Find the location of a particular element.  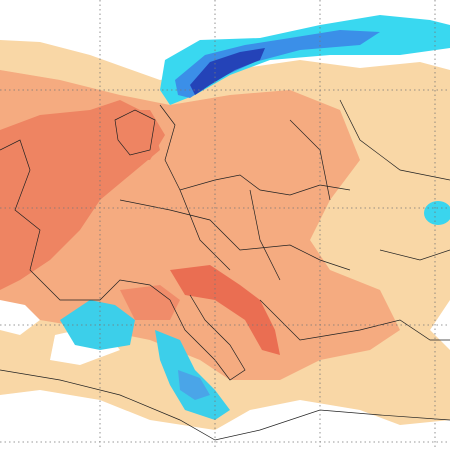

border is located at coordinates (235, 235).